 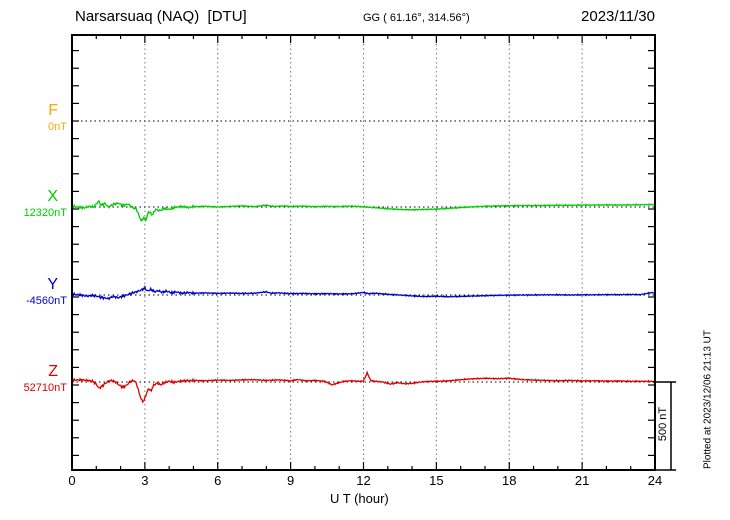 What do you see at coordinates (45, 213) in the screenshot?
I see `series-baseline-value: 12320nT` at bounding box center [45, 213].